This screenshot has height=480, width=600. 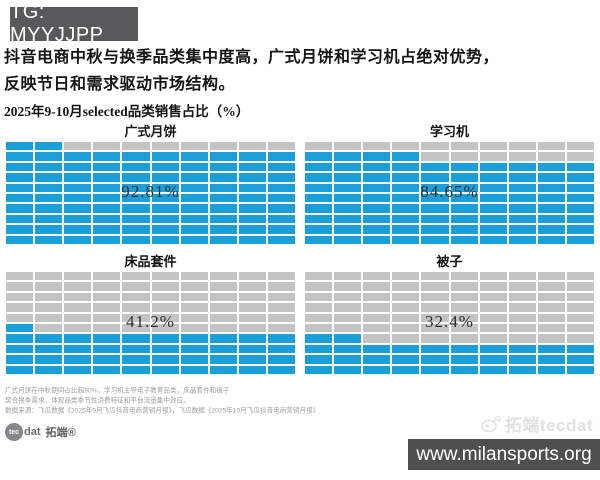 I want to click on weibo-watermark: 拓端tecdat, so click(x=537, y=423).